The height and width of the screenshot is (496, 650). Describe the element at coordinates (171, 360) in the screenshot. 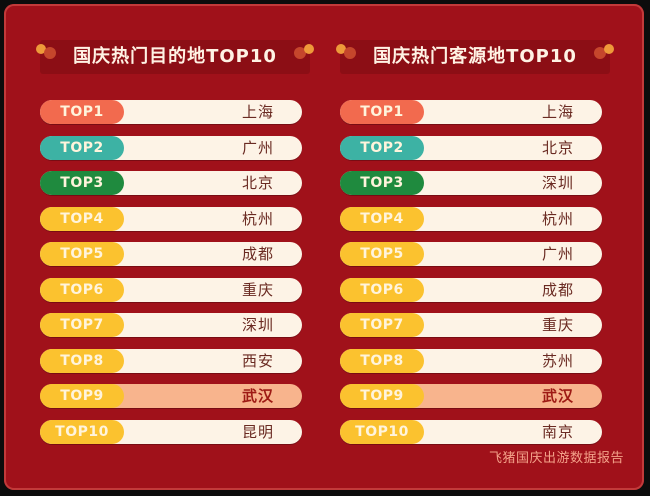

I see `ranking-row: TOP8 西安` at that location.